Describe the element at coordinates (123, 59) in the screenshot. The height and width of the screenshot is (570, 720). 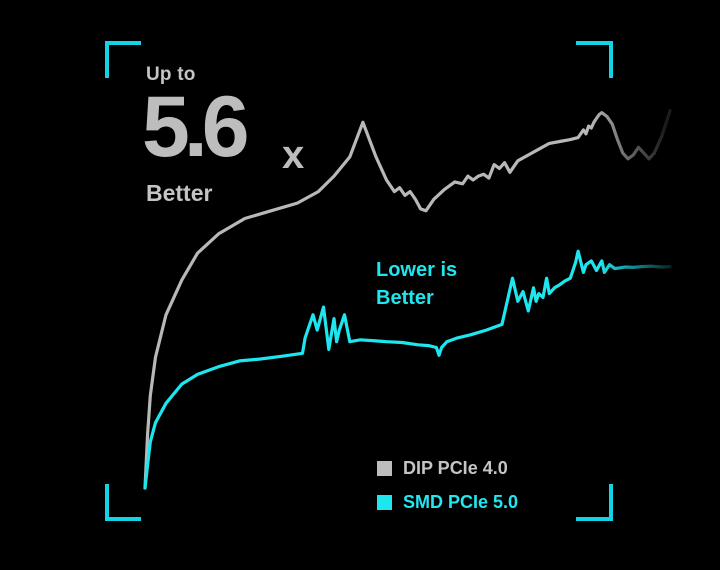
I see `frame-corner-top-left` at that location.